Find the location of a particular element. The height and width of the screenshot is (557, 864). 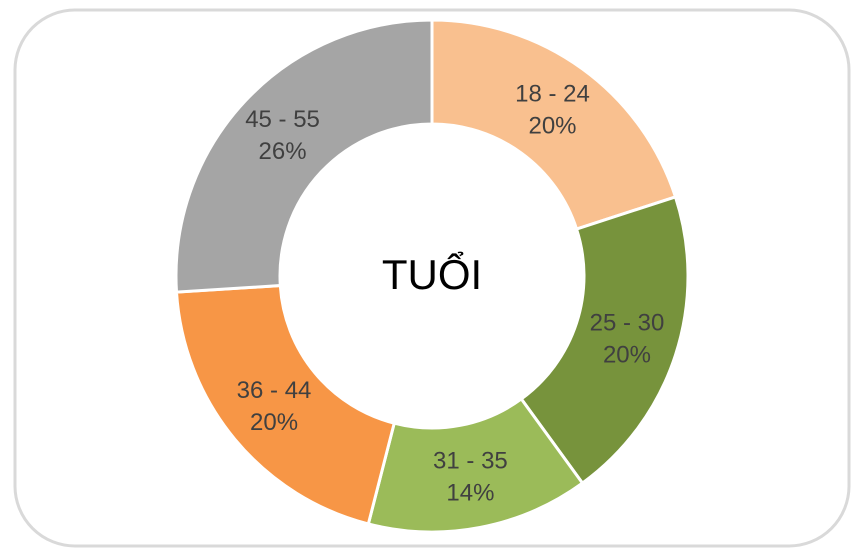

value-label: 14% is located at coordinates (470, 493).